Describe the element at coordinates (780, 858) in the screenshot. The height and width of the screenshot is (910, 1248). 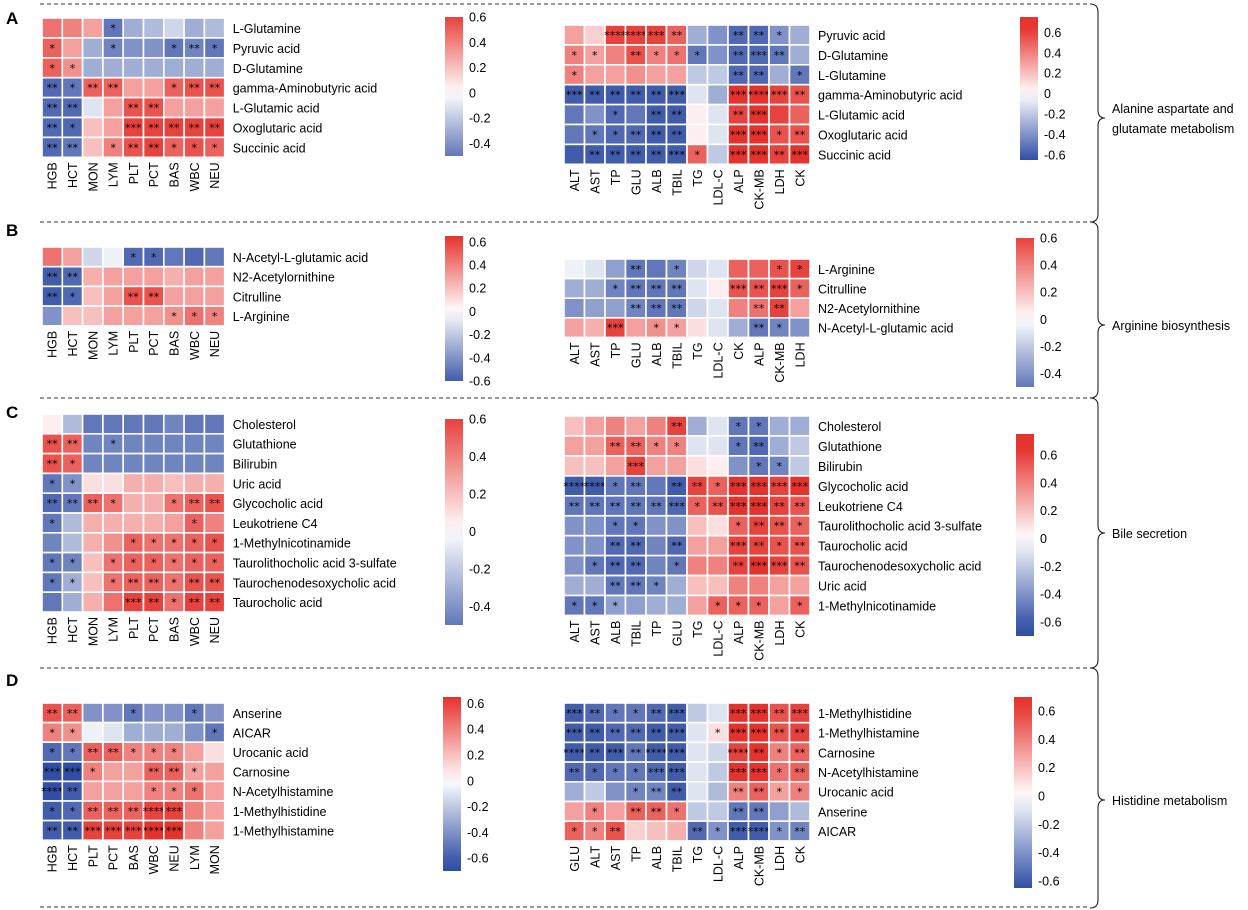
I see `column-label: LDH` at that location.